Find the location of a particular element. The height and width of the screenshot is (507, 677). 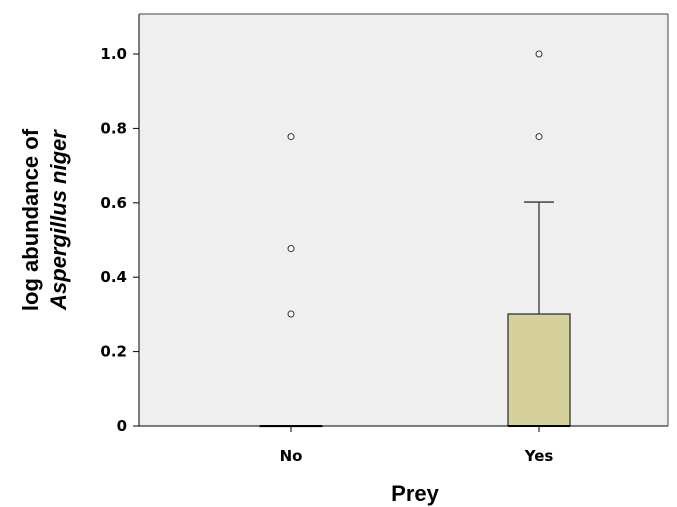

x-axis-title: Prey is located at coordinates (415, 493).